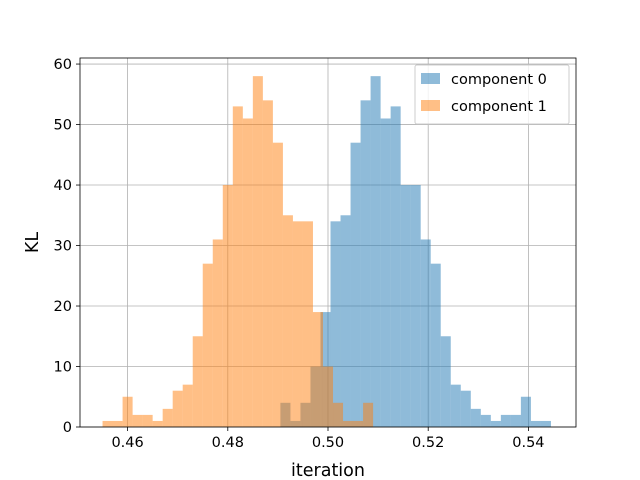 The height and width of the screenshot is (480, 640). I want to click on legend-box, so click(492, 94).